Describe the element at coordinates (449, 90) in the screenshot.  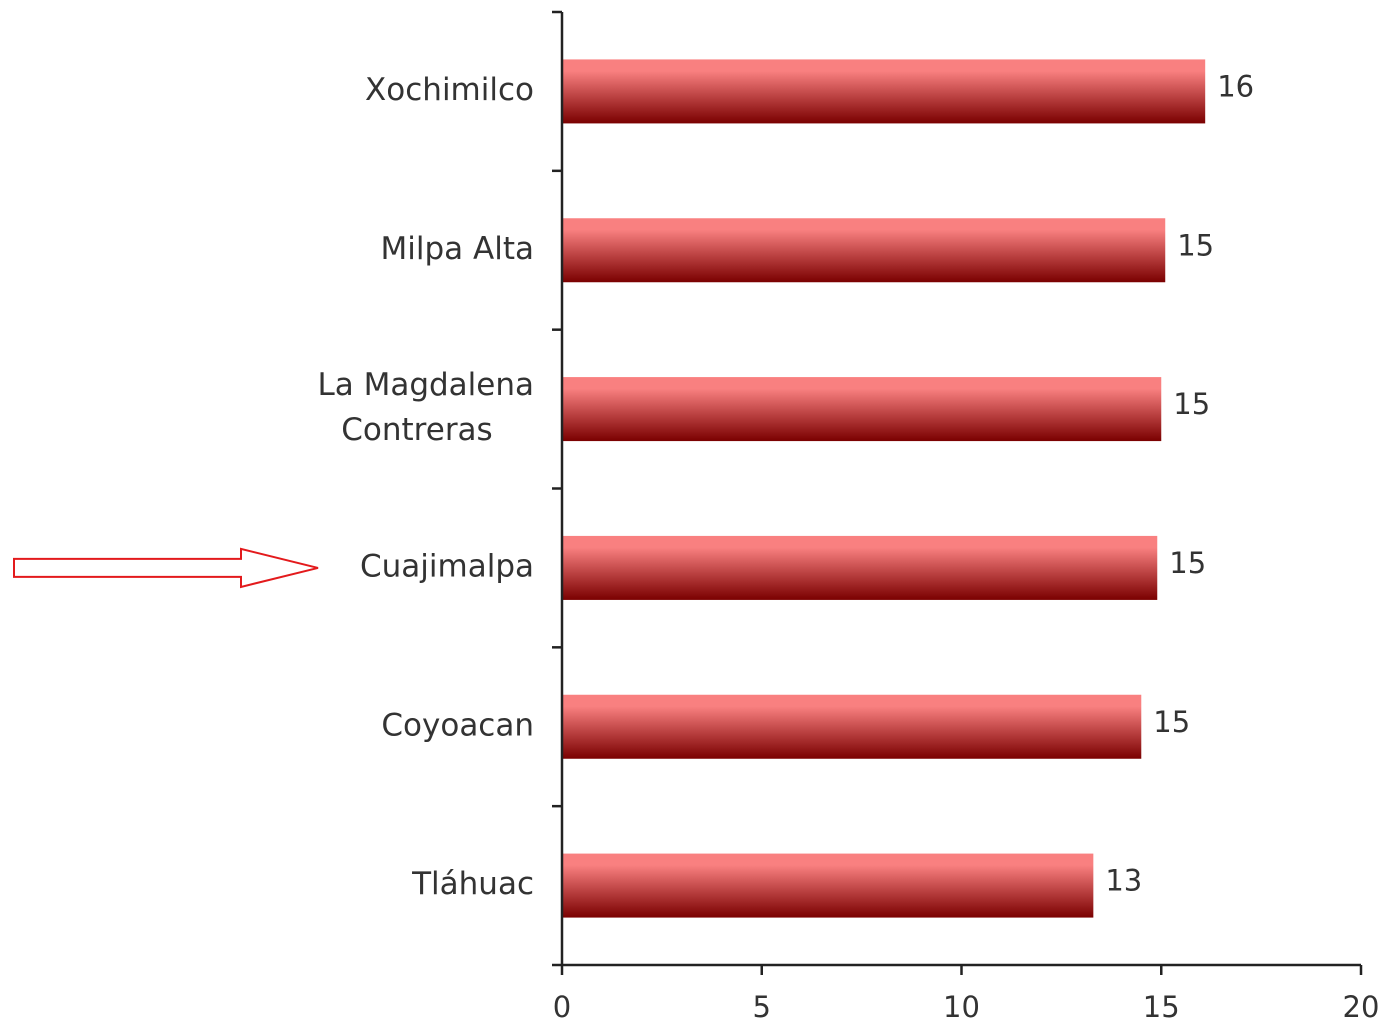
I see `category-label: Xochimilco` at that location.